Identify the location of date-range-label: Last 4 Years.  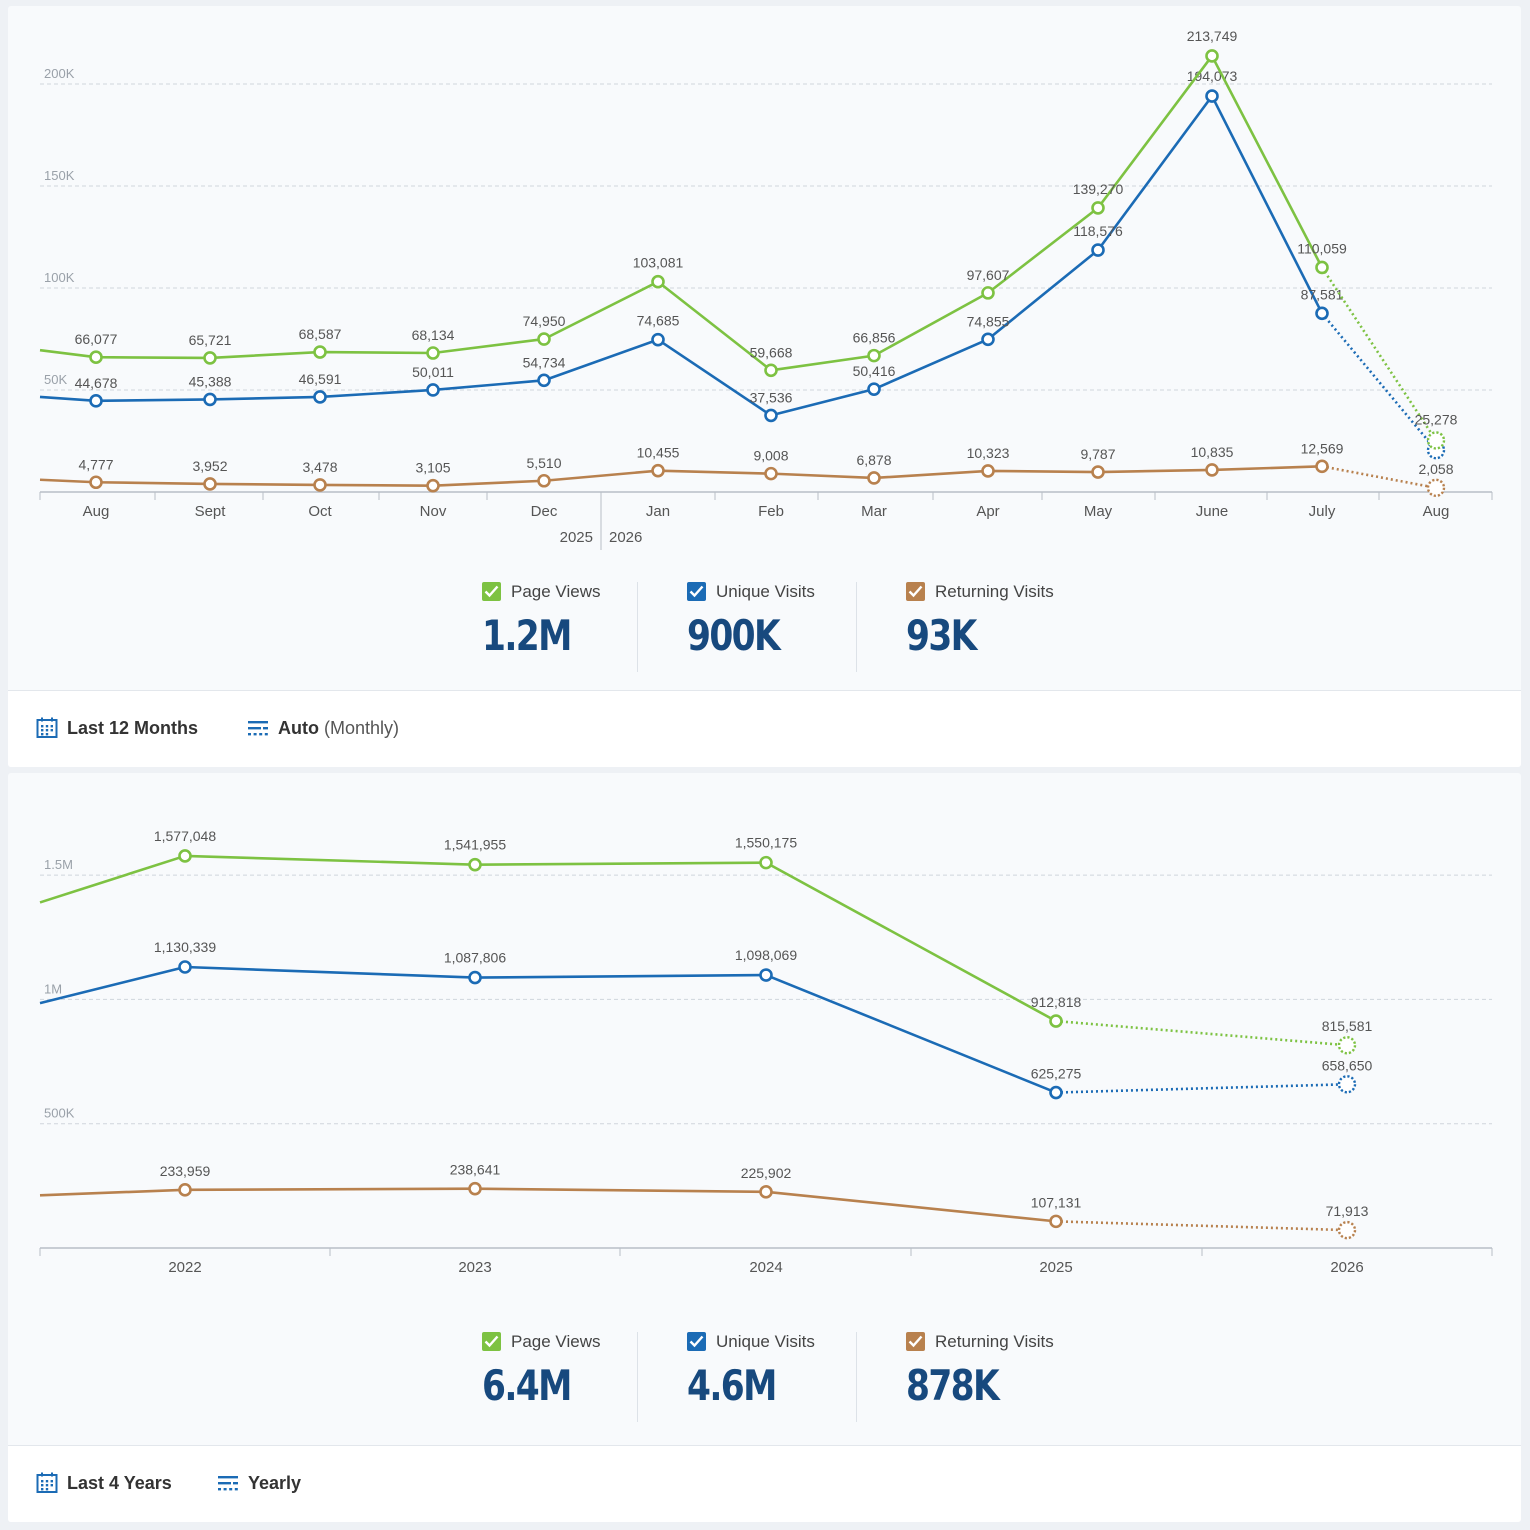
(119, 1482).